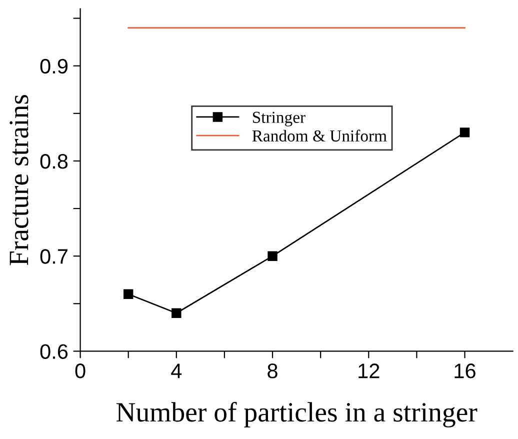 The image size is (518, 439). What do you see at coordinates (319, 136) in the screenshot?
I see `legend-label: Random & Uniform` at bounding box center [319, 136].